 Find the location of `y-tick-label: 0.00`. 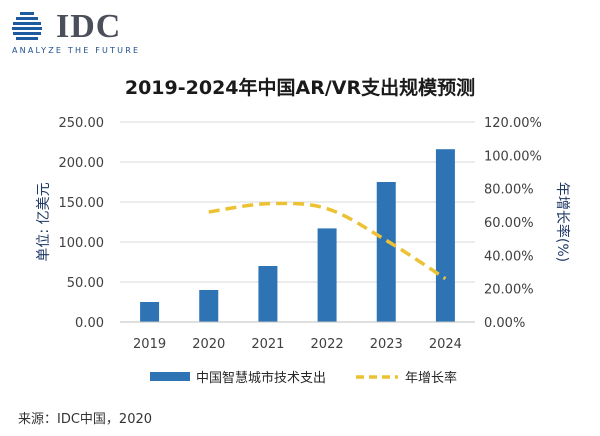

y-tick-label: 0.00 is located at coordinates (89, 323).